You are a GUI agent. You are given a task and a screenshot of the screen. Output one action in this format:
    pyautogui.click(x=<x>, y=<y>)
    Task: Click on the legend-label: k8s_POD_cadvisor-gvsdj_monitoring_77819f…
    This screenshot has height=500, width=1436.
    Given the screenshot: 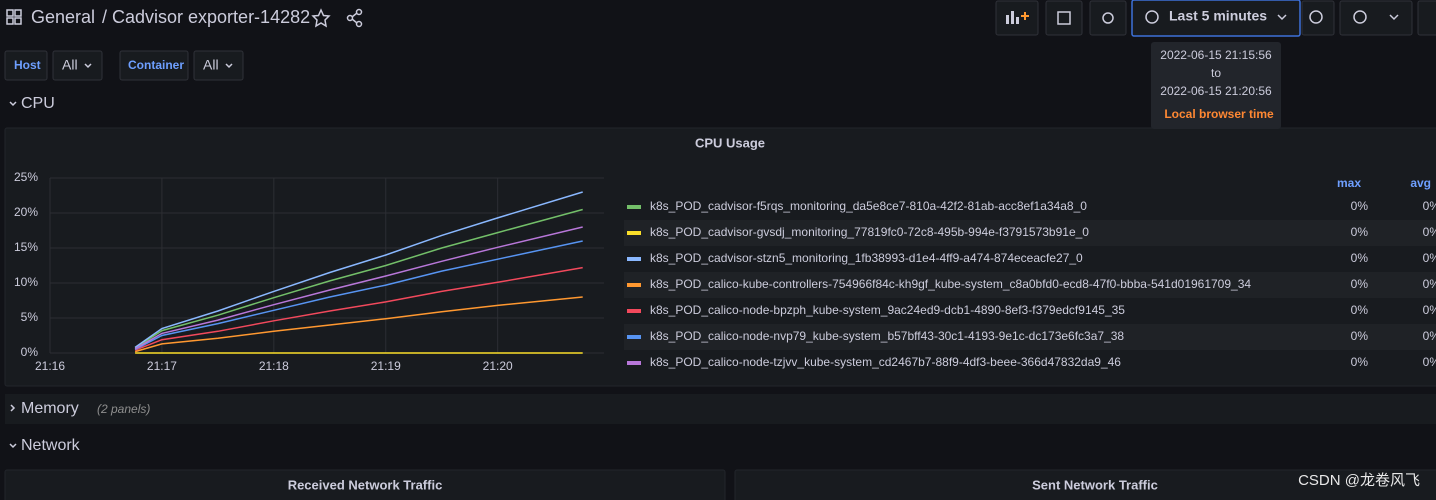 What is the action you would take?
    pyautogui.click(x=869, y=232)
    